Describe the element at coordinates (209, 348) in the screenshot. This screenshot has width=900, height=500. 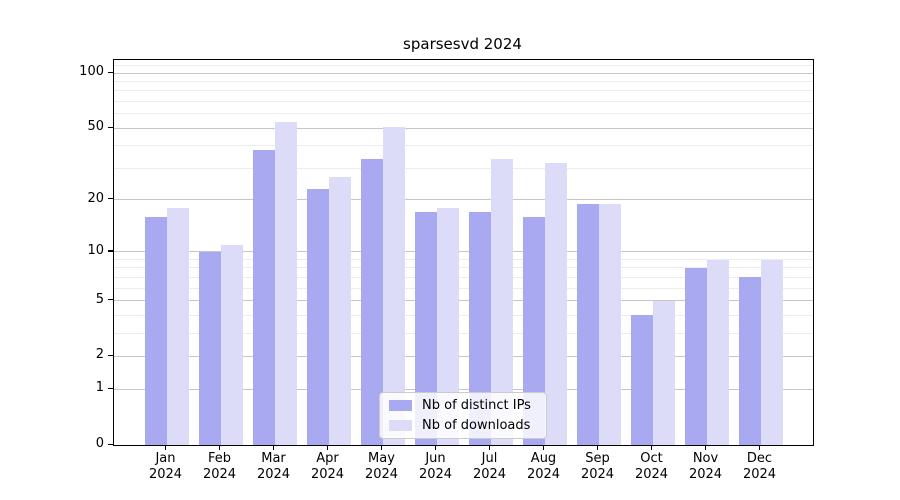
I see `bar-distinct-ips-feb` at that location.